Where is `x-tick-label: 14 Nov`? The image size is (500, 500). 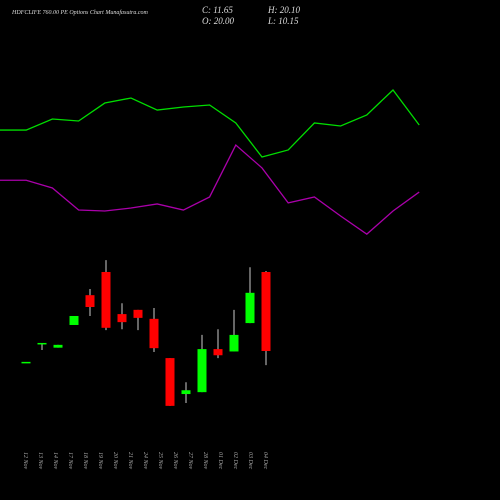
x-tick-label: 14 Nov is located at coordinates (55, 461).